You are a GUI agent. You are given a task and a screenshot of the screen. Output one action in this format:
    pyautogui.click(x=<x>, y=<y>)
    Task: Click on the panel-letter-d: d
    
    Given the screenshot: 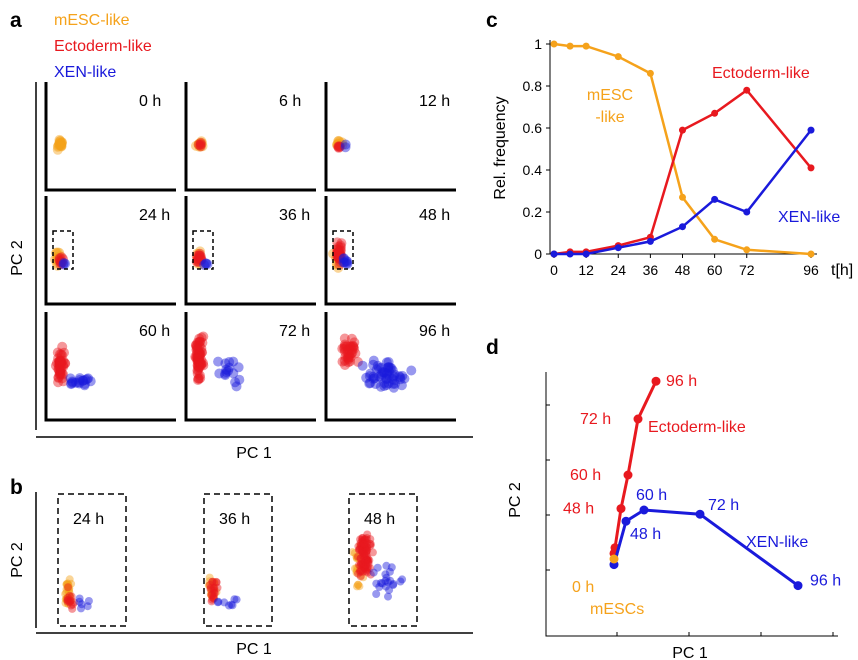 What is the action you would take?
    pyautogui.click(x=492, y=347)
    